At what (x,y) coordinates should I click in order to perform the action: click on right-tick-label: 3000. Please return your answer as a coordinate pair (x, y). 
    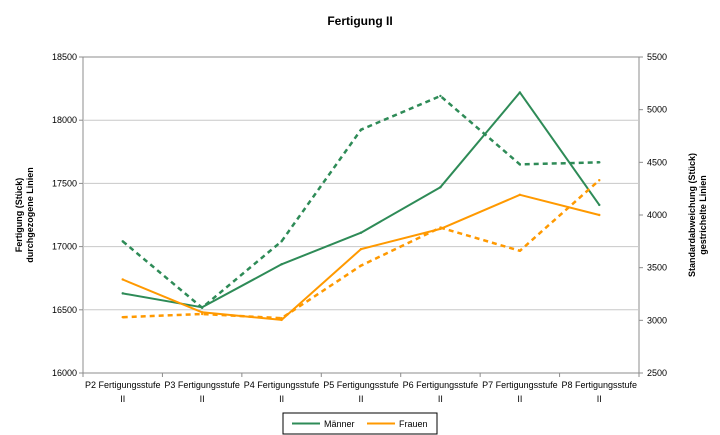
    Looking at the image, I should click on (657, 320).